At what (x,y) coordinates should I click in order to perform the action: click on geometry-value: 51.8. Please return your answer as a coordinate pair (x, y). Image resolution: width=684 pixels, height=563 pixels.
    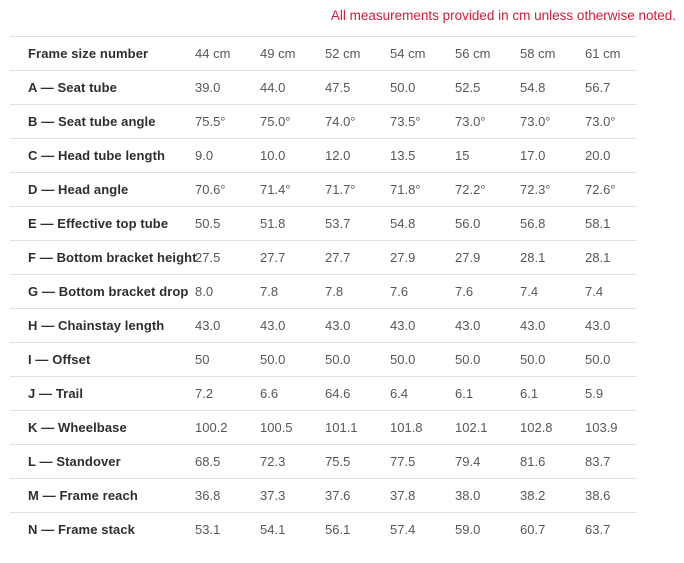
    Looking at the image, I should click on (273, 223).